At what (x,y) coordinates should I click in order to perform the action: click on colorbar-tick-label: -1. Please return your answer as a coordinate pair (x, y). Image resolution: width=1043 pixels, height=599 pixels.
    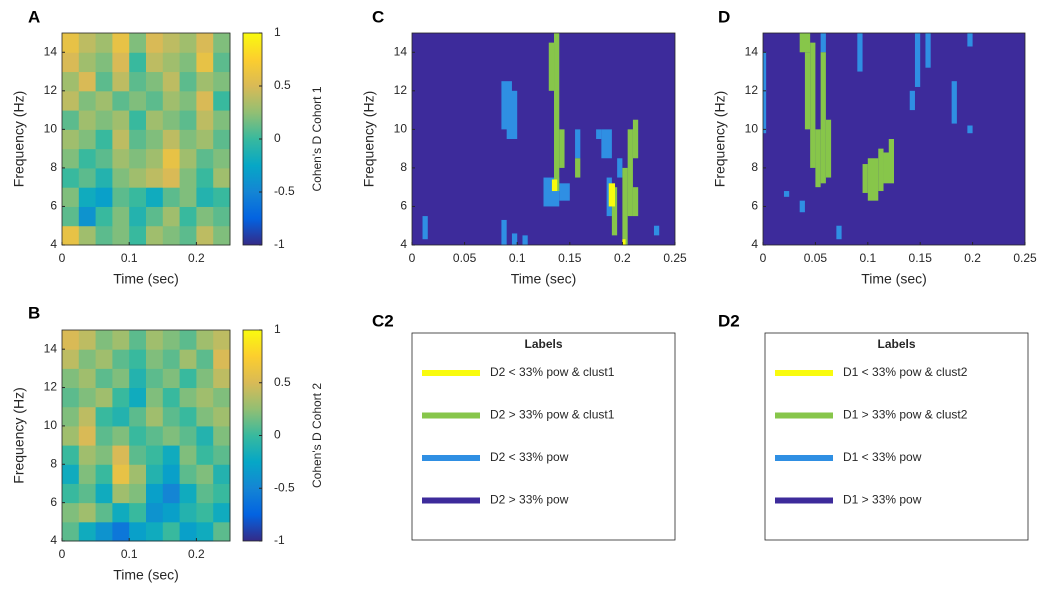
    Looking at the image, I should click on (279, 540).